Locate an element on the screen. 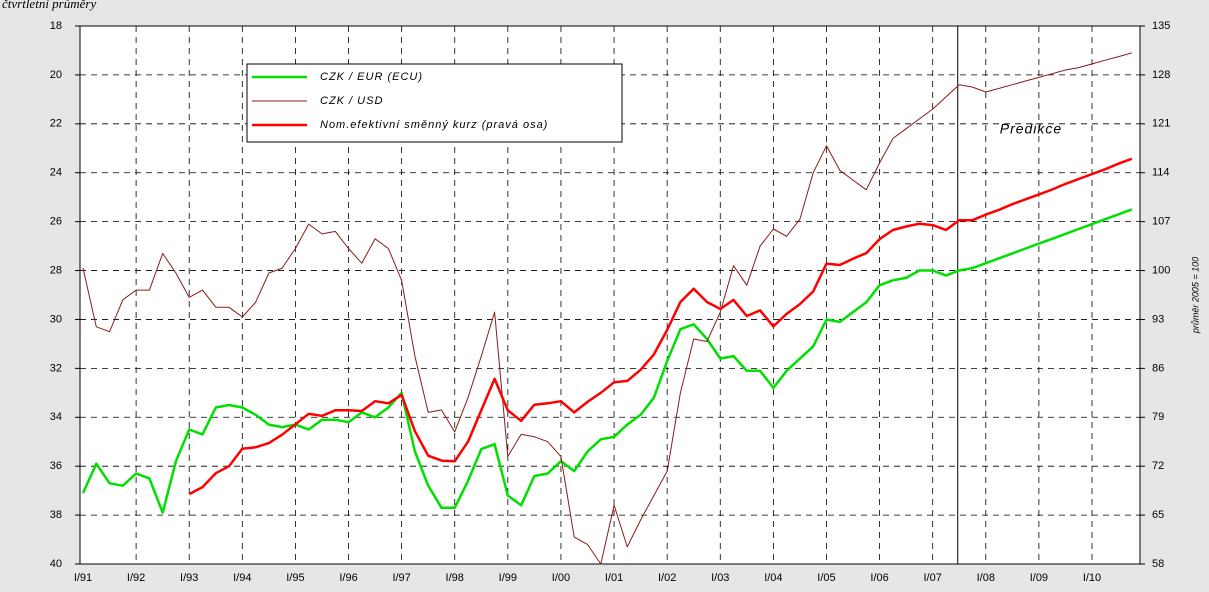 Image resolution: width=1209 pixels, height=592 pixels. y-tick-label: 36 is located at coordinates (56, 466).